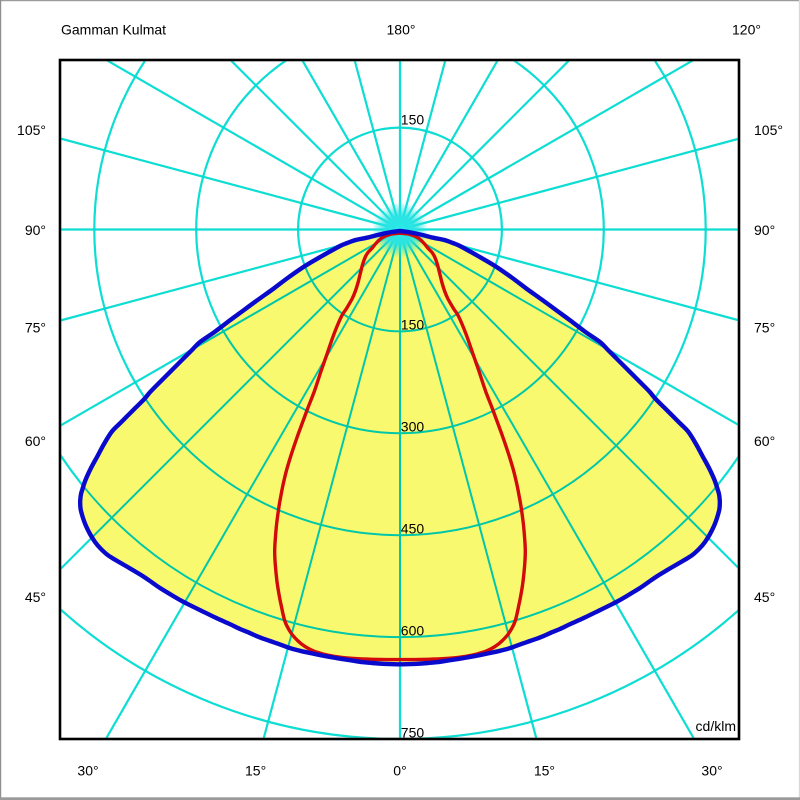 The height and width of the screenshot is (800, 800). I want to click on svg-text: Gamman Kulmat, so click(113, 30).